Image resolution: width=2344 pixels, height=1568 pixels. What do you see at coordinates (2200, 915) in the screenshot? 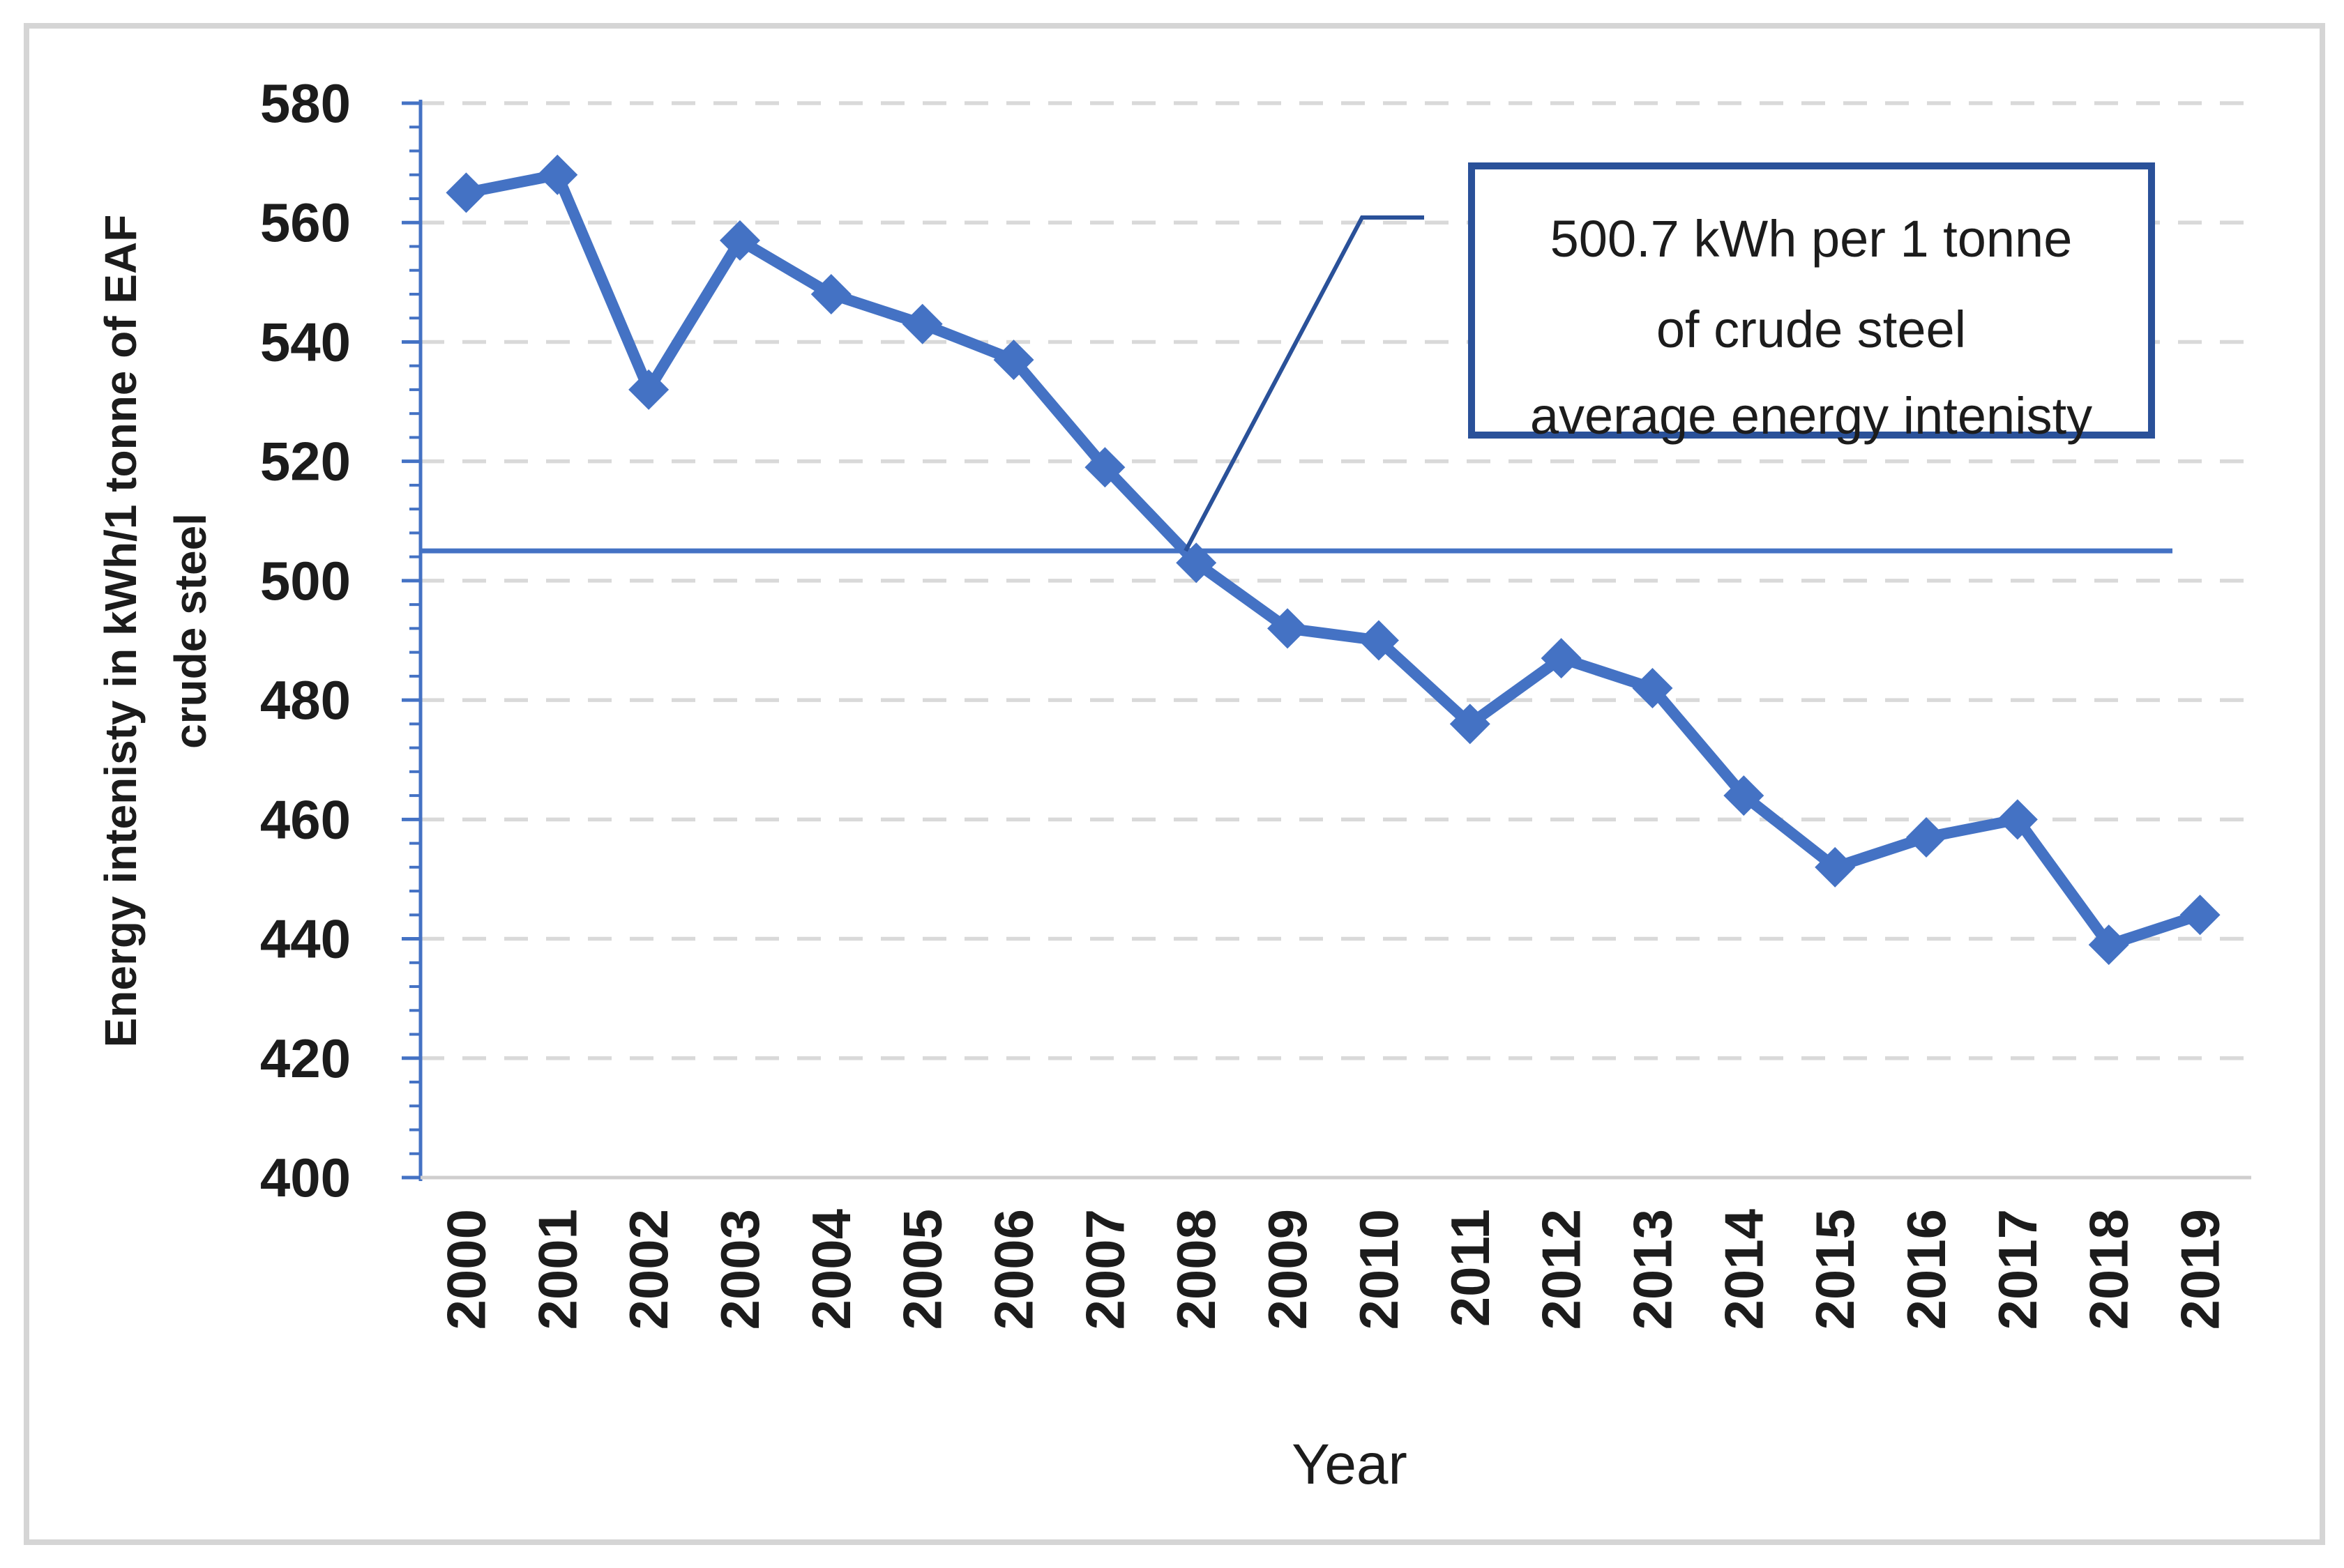
I see `data-point-marker-2019` at bounding box center [2200, 915].